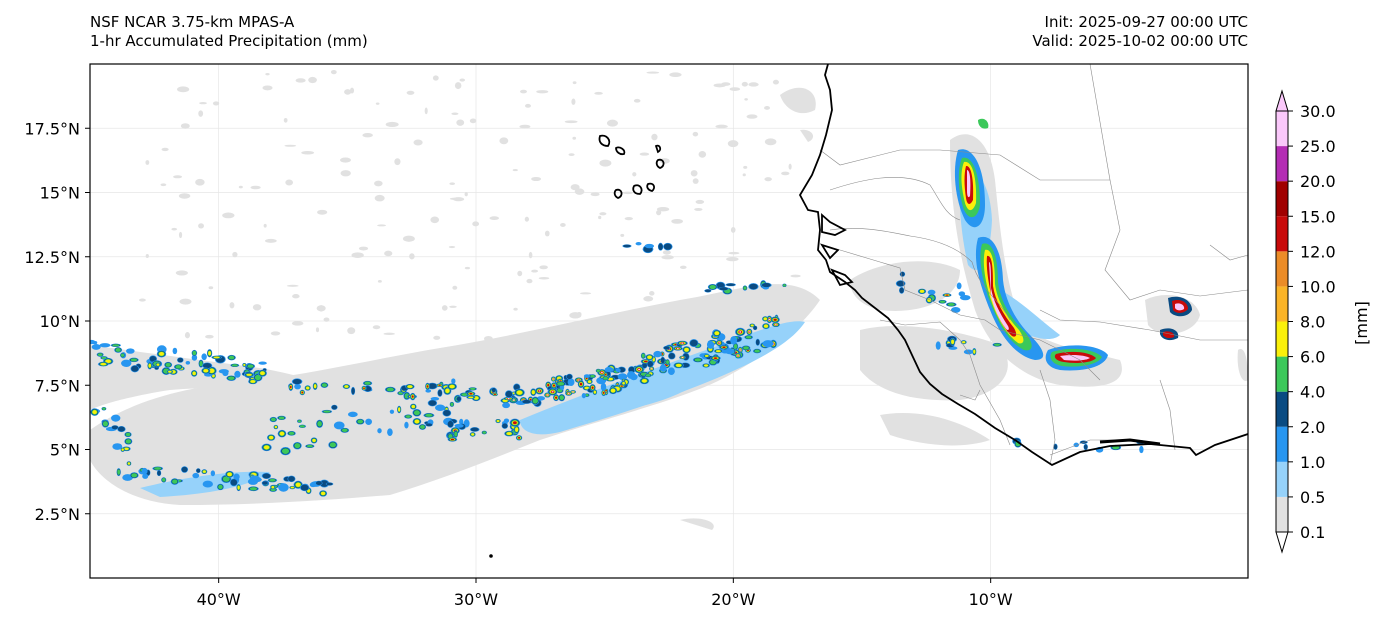 This screenshot has height=623, width=1384. I want to click on island-dot, so click(491, 556).